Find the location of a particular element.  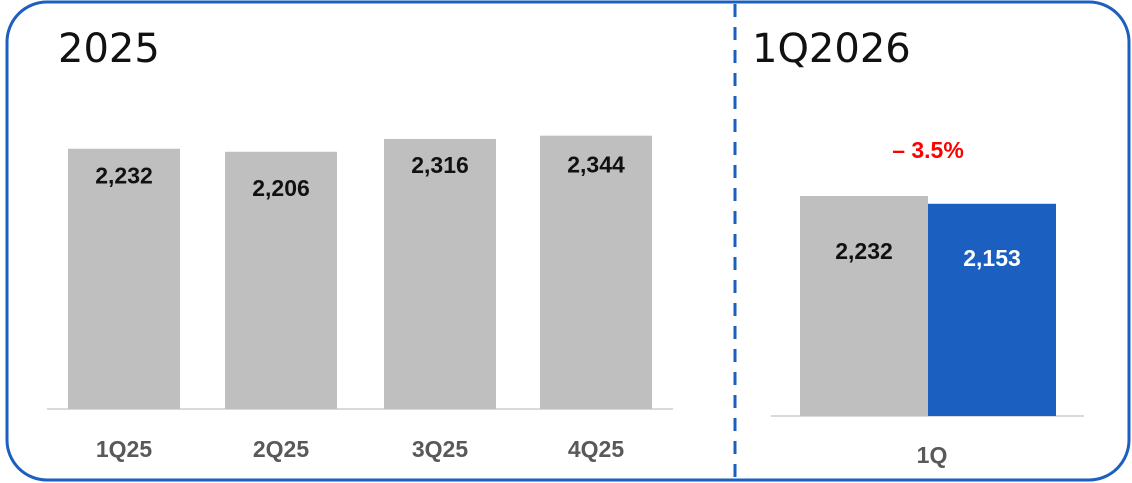

category-label-4q25: 4Q25 is located at coordinates (596, 449).